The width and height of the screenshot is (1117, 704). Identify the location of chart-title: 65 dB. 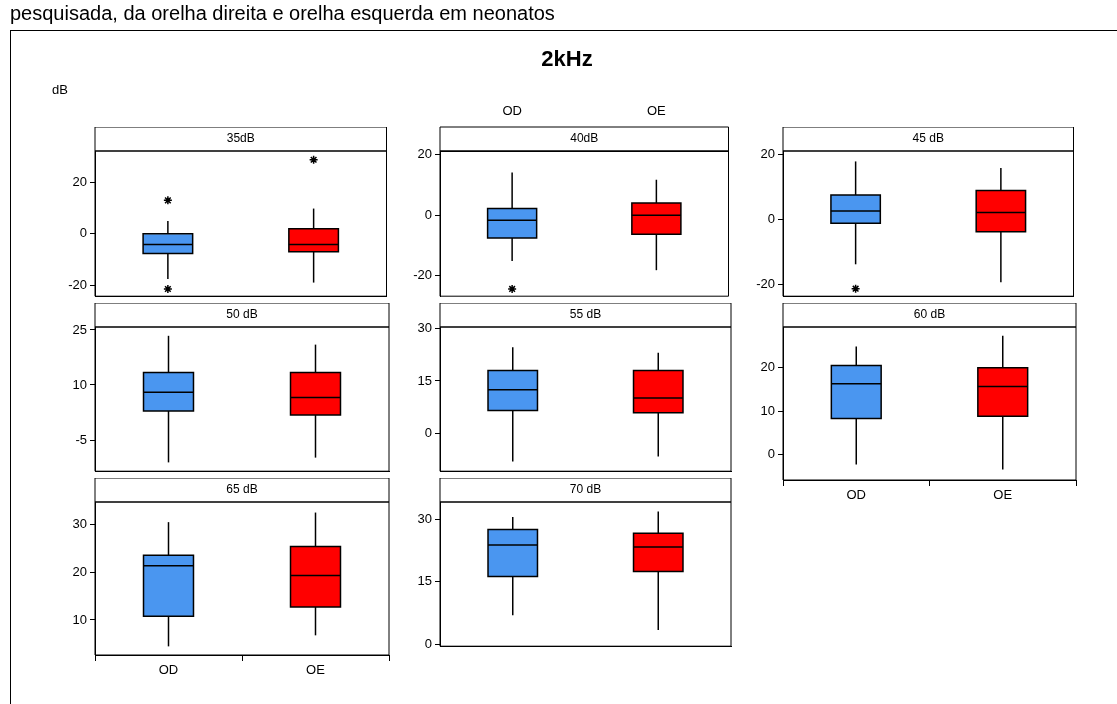
(242, 489).